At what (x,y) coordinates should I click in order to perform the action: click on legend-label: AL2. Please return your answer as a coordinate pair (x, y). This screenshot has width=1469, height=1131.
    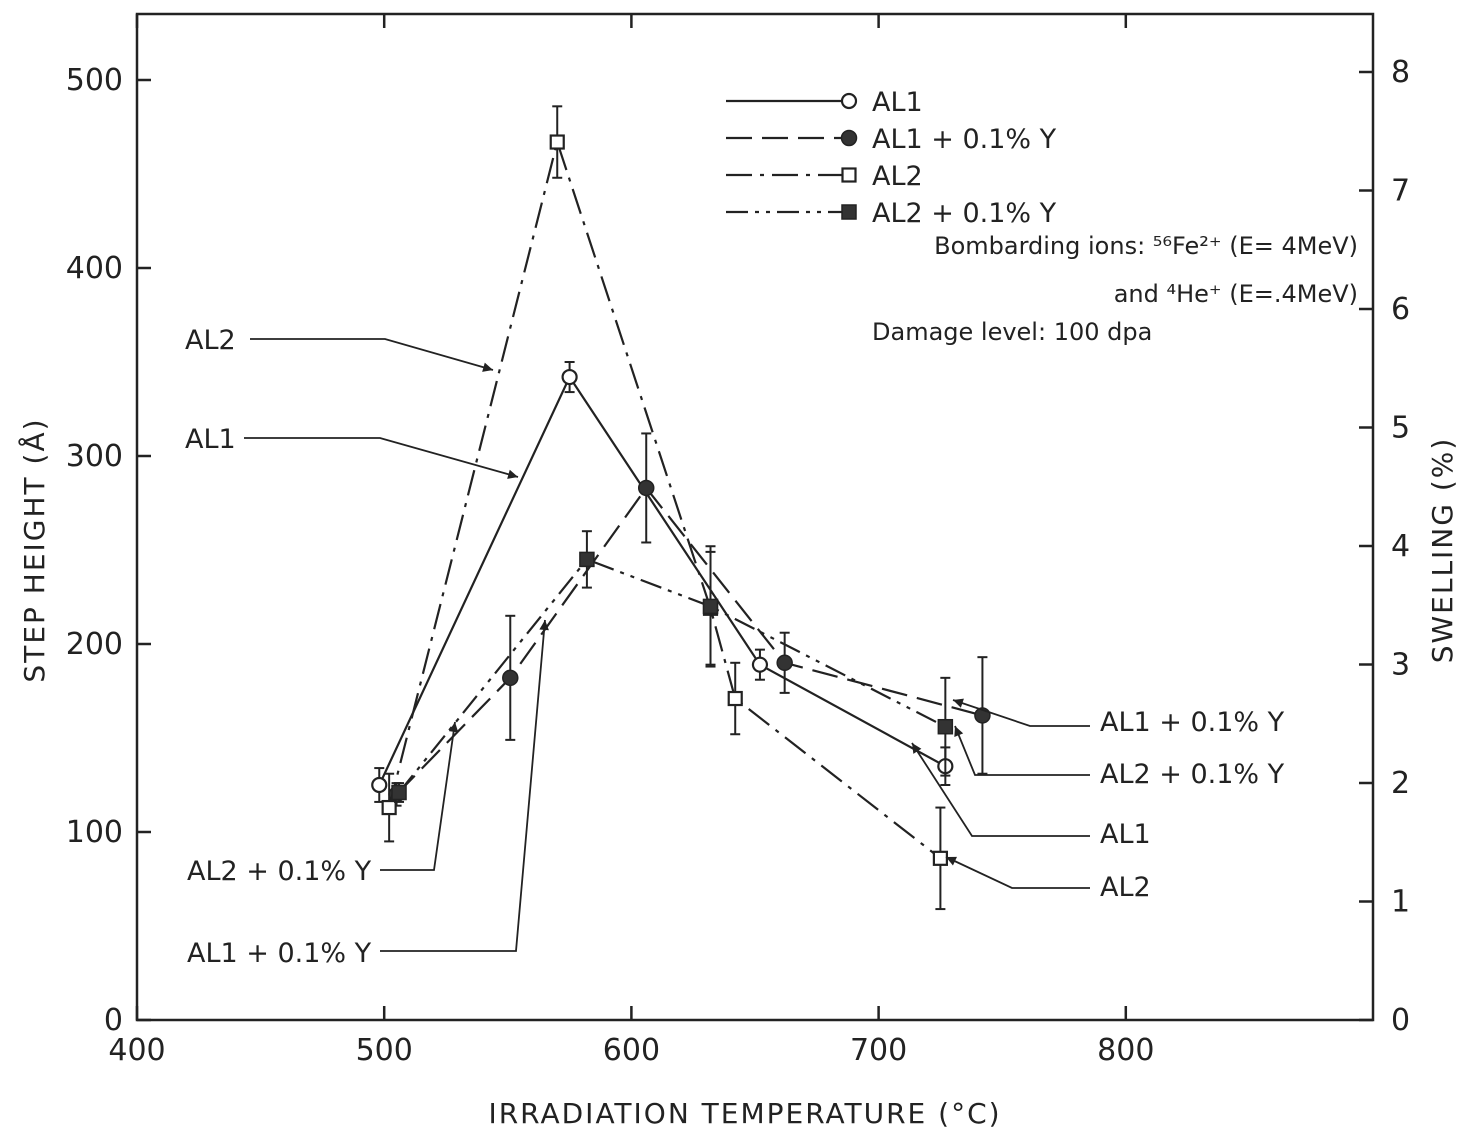
    Looking at the image, I should click on (897, 176).